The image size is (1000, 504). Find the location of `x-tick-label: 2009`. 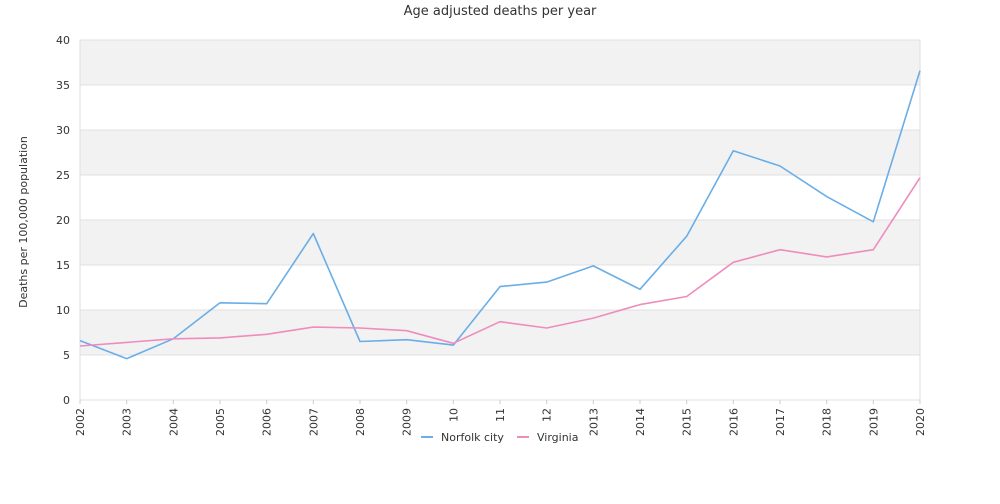

x-tick-label: 2009 is located at coordinates (407, 422).